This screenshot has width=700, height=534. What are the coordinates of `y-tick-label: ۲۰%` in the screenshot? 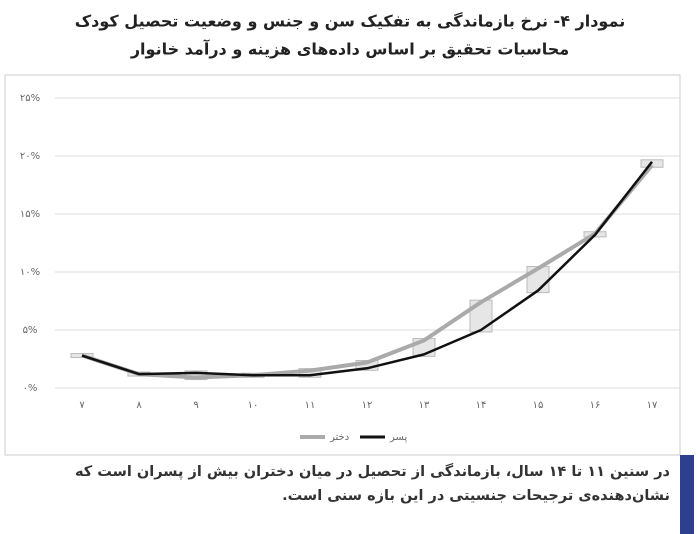 It's located at (30, 156).